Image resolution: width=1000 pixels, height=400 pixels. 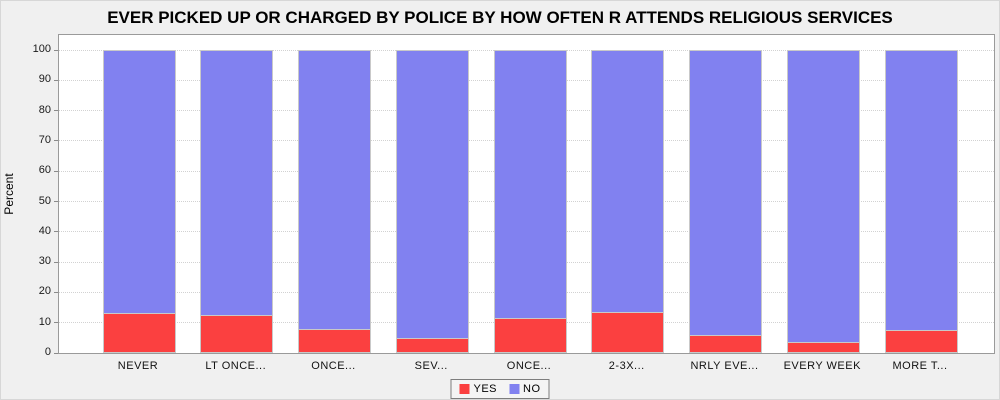 I want to click on y-tick-label: 30, so click(x=44, y=261).